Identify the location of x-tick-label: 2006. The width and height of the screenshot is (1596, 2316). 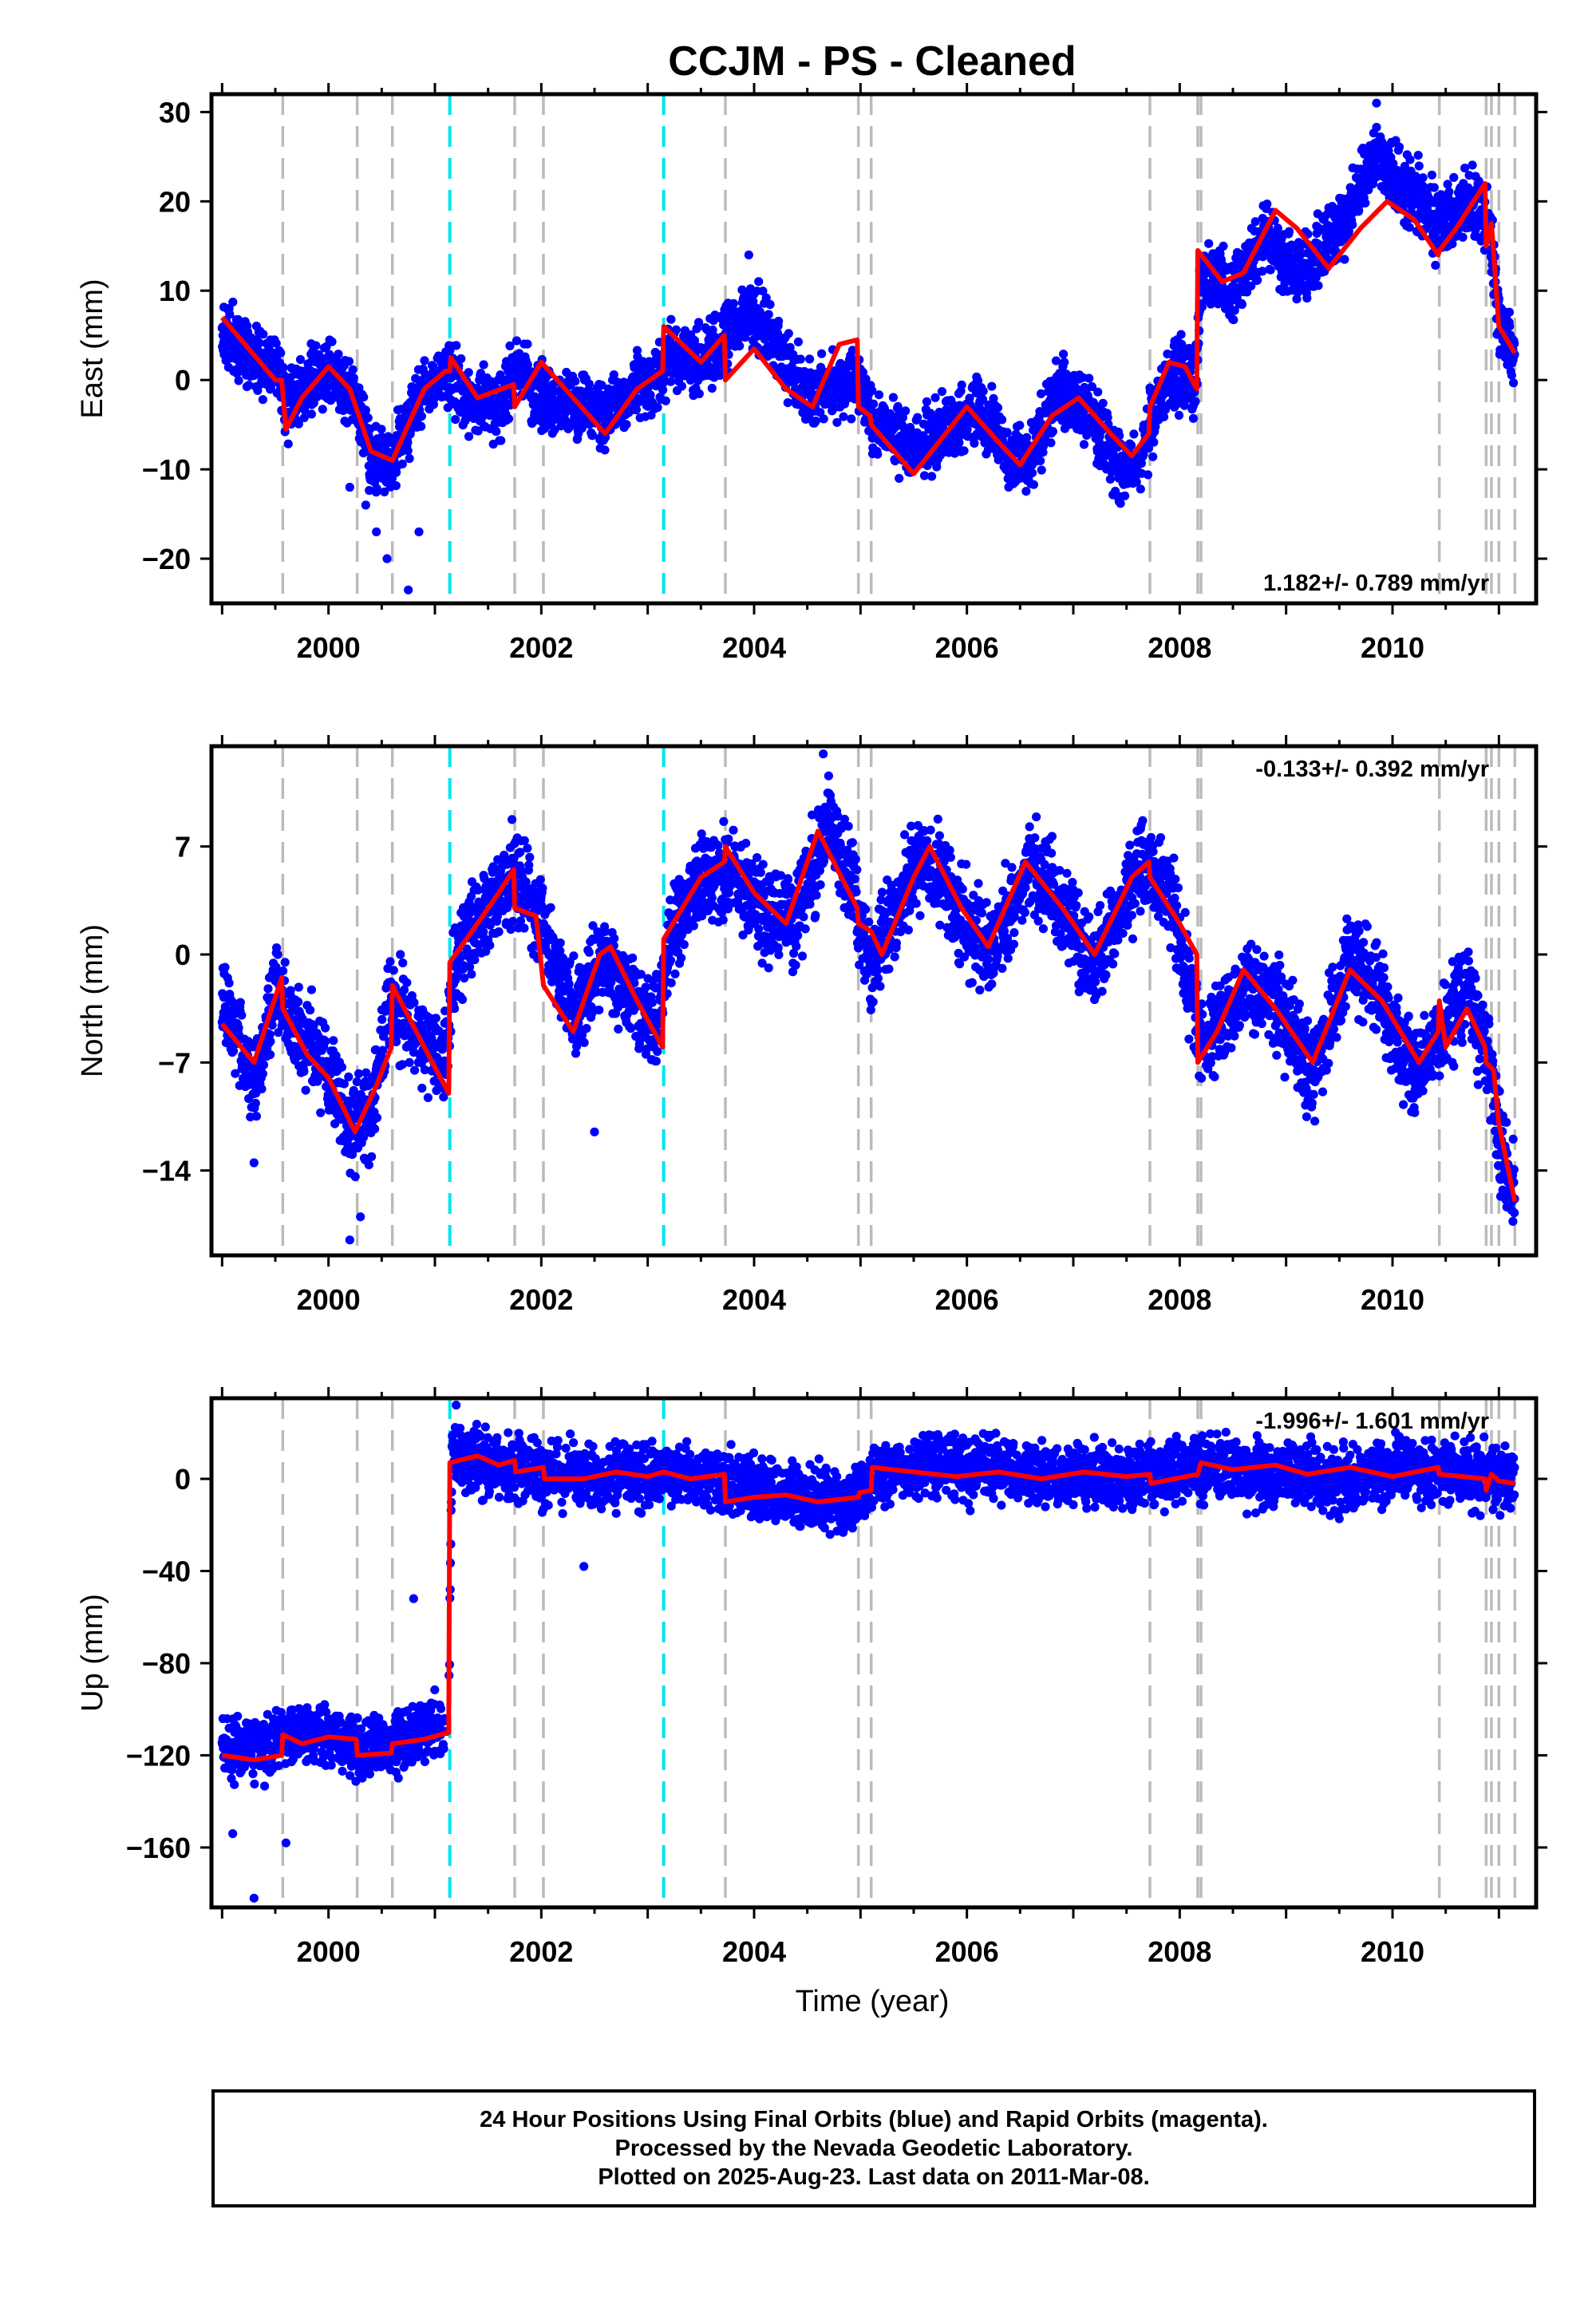
(967, 647).